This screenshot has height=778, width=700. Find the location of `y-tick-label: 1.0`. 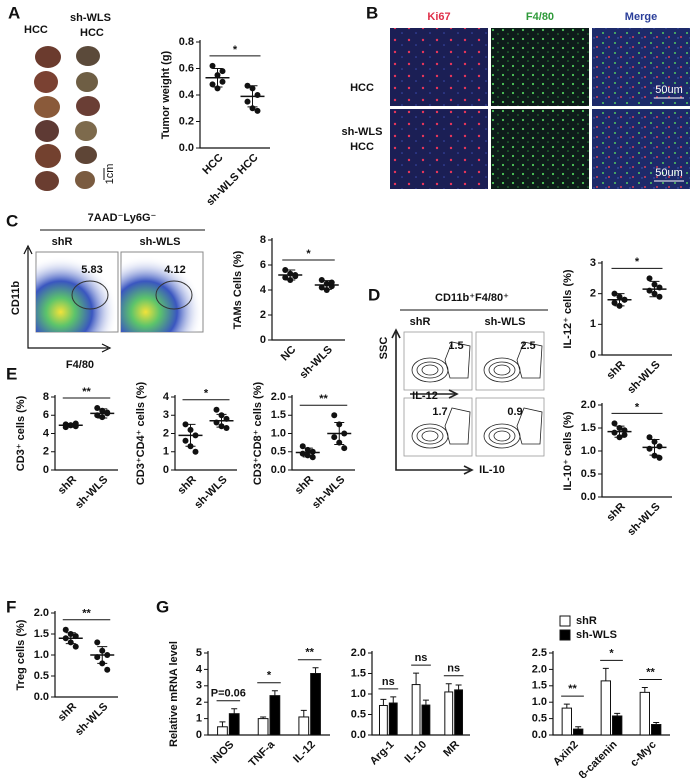

y-tick-label: 1.0 is located at coordinates (539, 702).